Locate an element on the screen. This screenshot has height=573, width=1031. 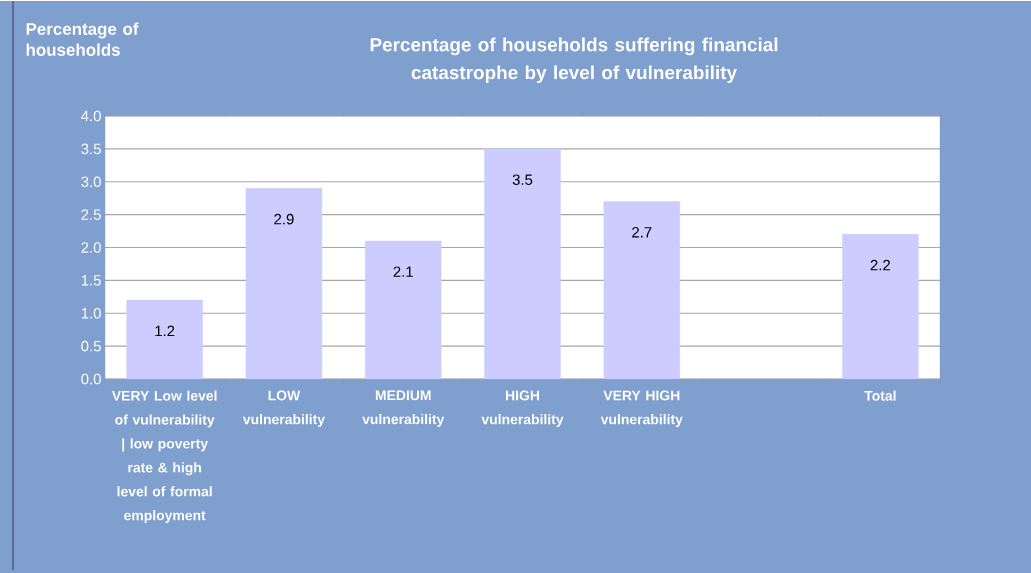
x-tick-label: MEDIUM vulnerability is located at coordinates (403, 408).